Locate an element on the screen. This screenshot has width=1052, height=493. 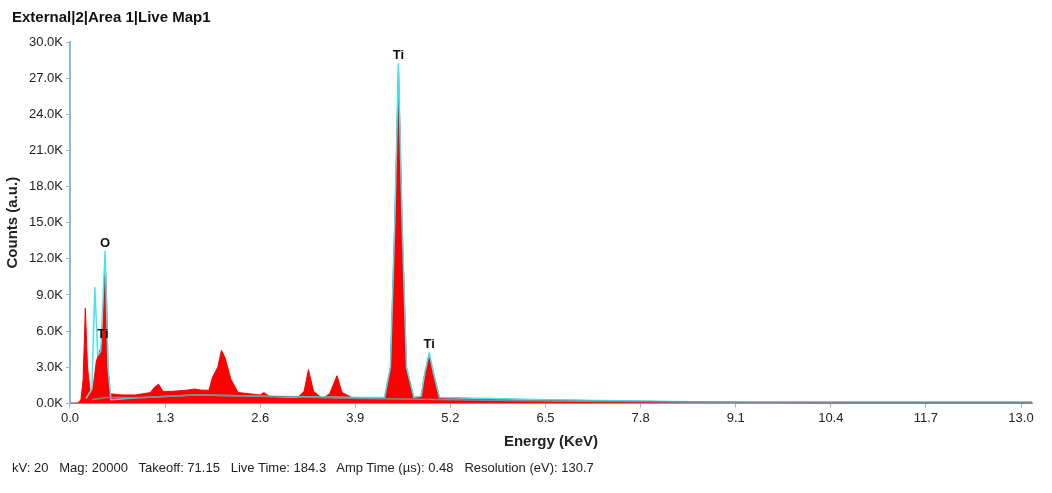
y-tick-label: 21.0K is located at coordinates (46, 149).